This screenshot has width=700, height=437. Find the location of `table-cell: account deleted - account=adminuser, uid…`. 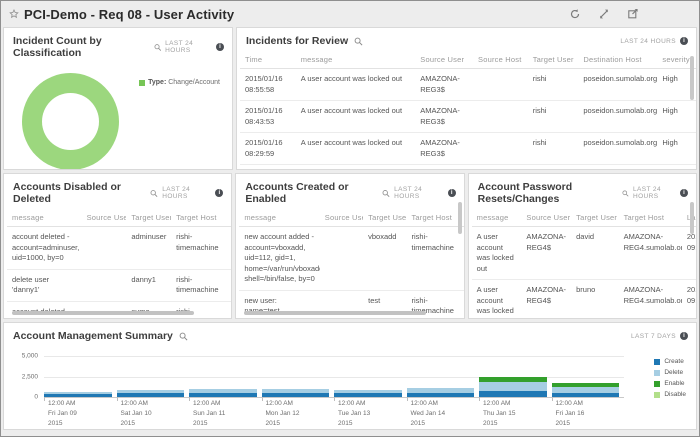

table-cell: account deleted - account=adminuser, uid… is located at coordinates (44, 248).